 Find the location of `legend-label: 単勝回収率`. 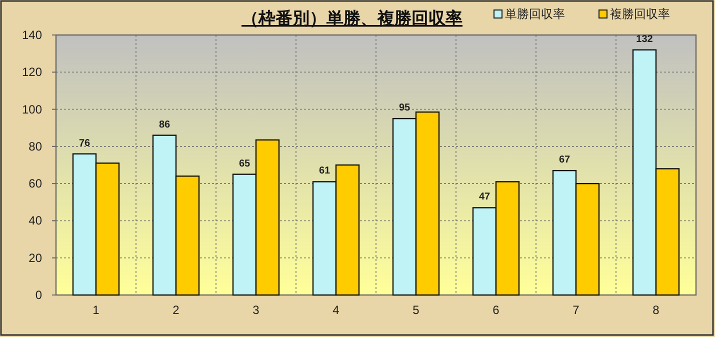

legend-label: 単勝回収率 is located at coordinates (535, 14).